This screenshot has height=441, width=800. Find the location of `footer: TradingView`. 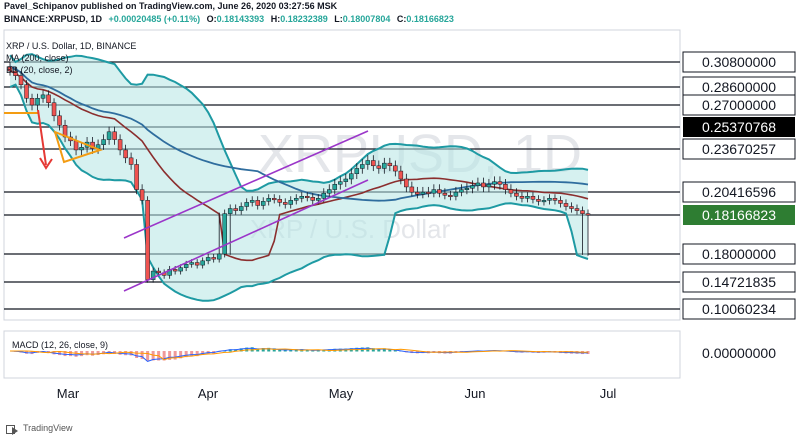

footer: TradingView is located at coordinates (39, 429).